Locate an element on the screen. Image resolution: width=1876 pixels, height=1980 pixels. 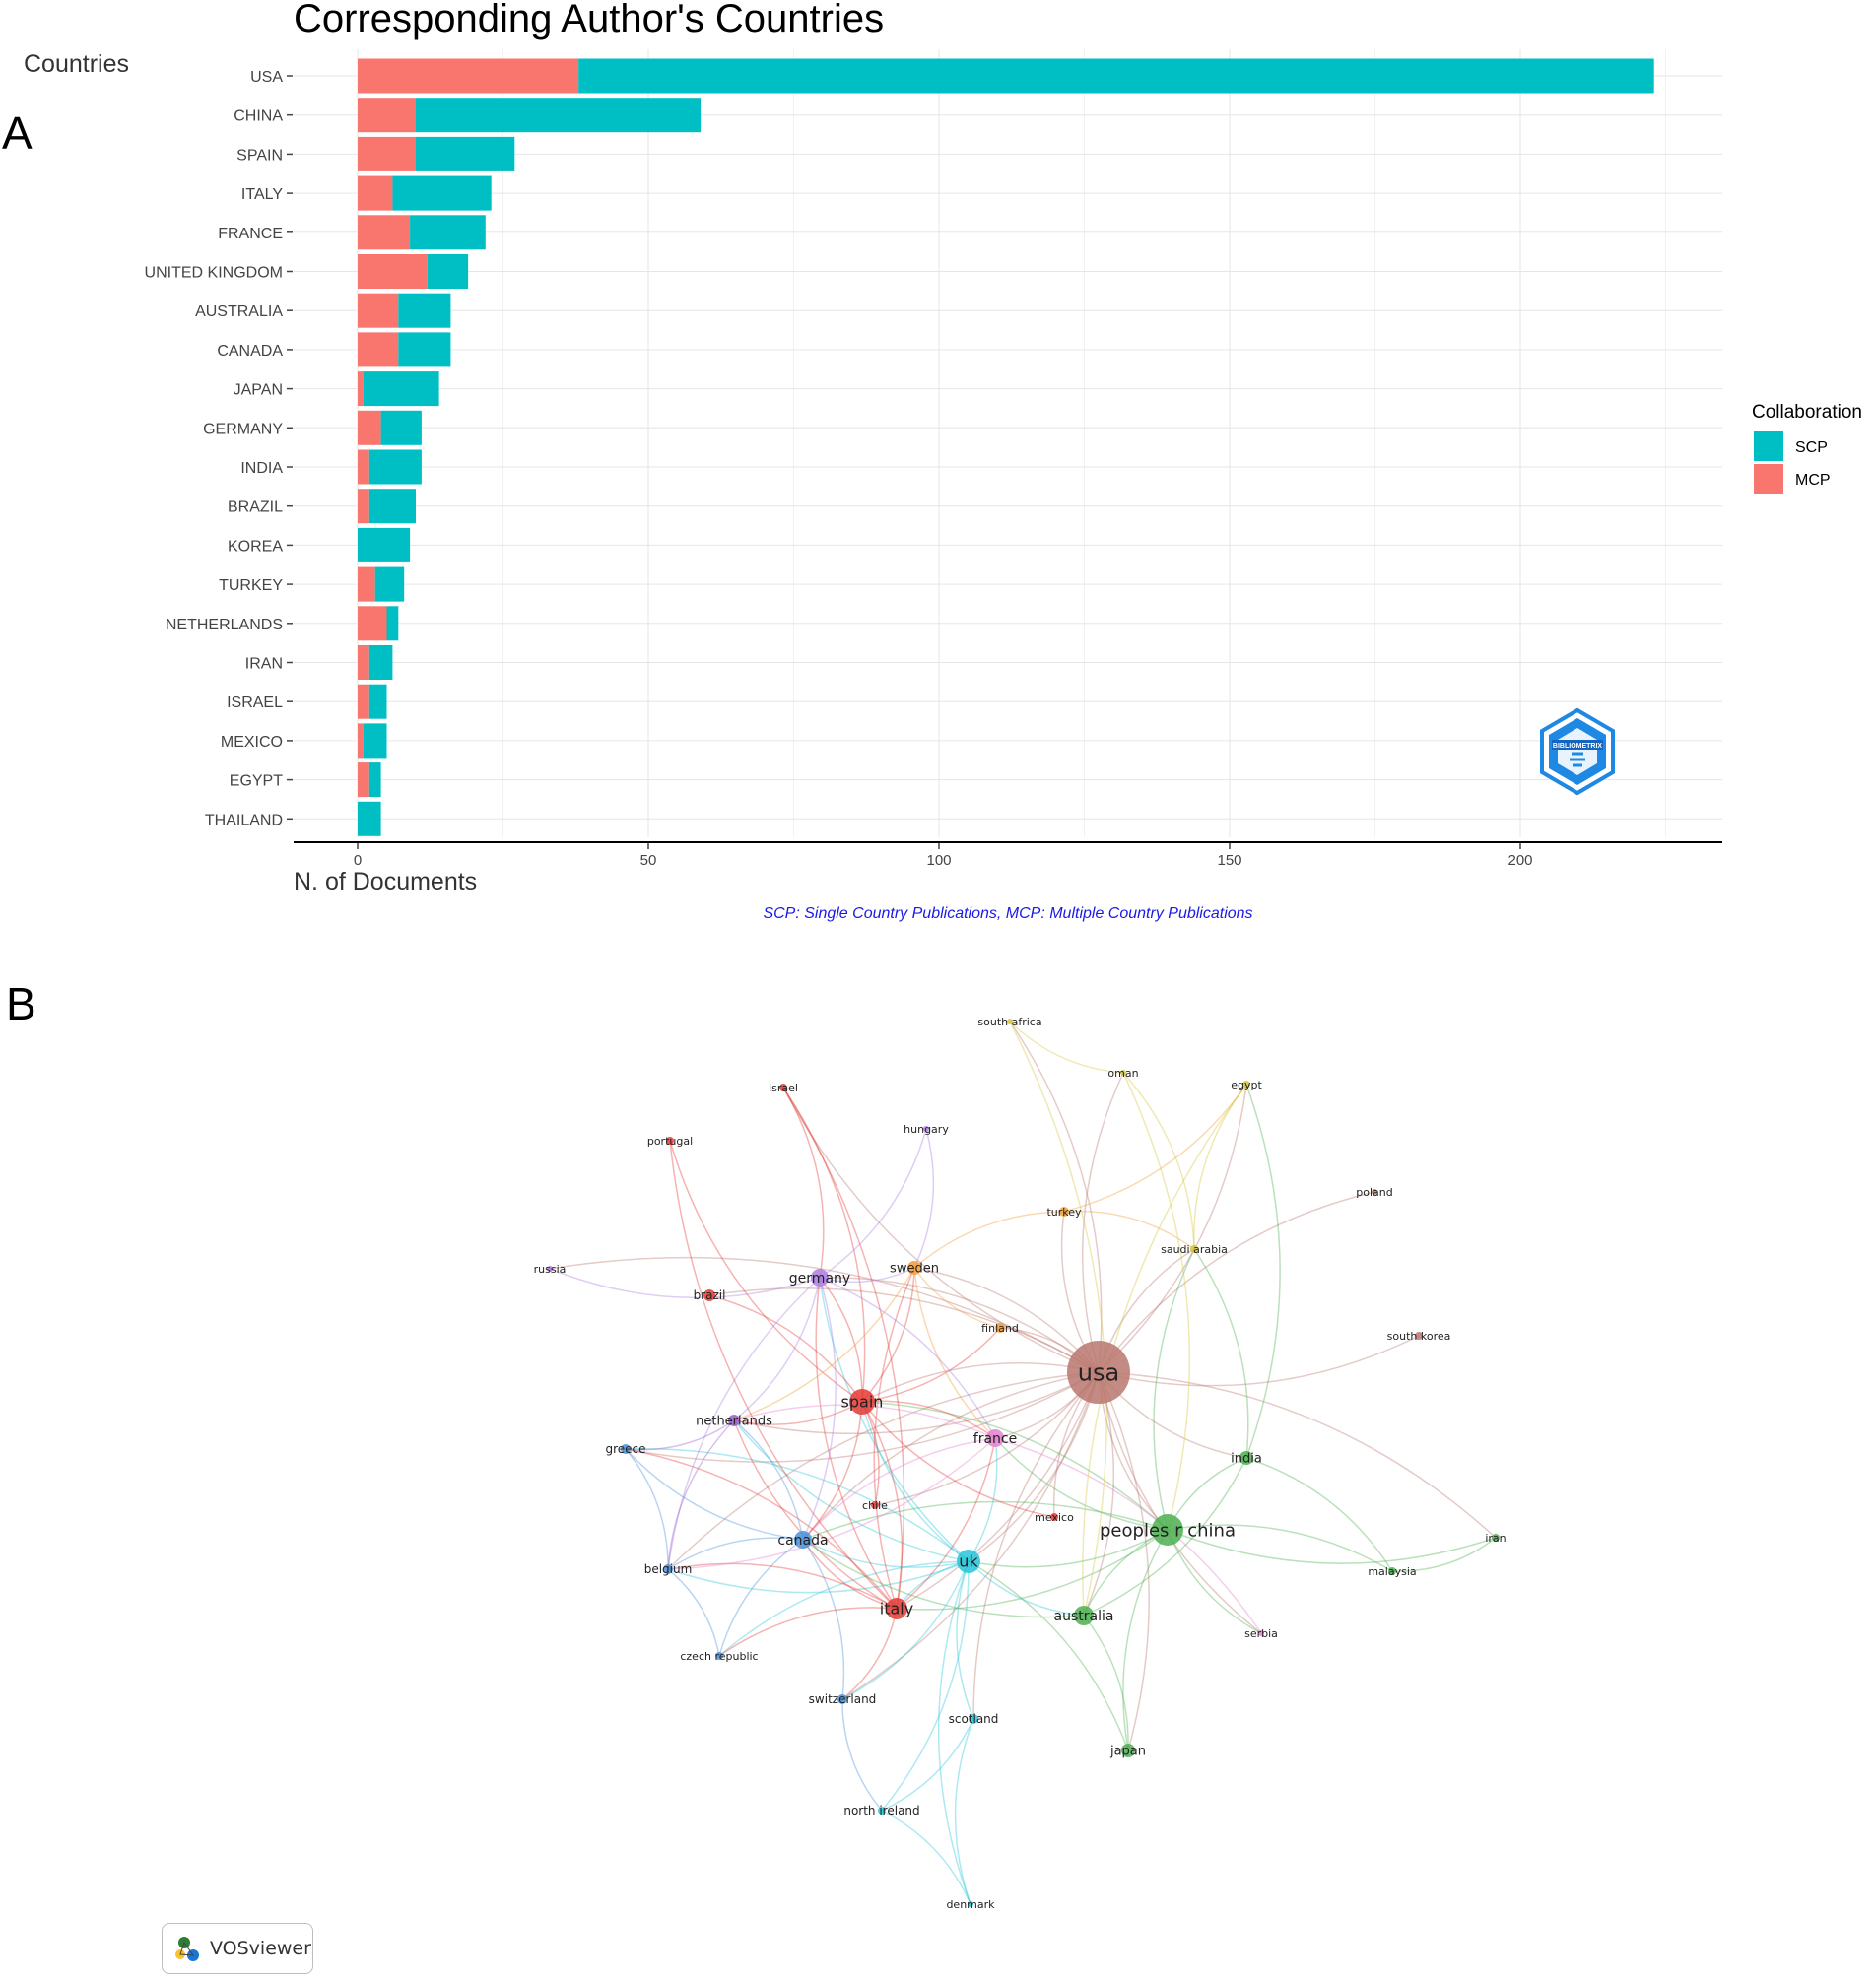
panel-a-label: A is located at coordinates (17, 133).